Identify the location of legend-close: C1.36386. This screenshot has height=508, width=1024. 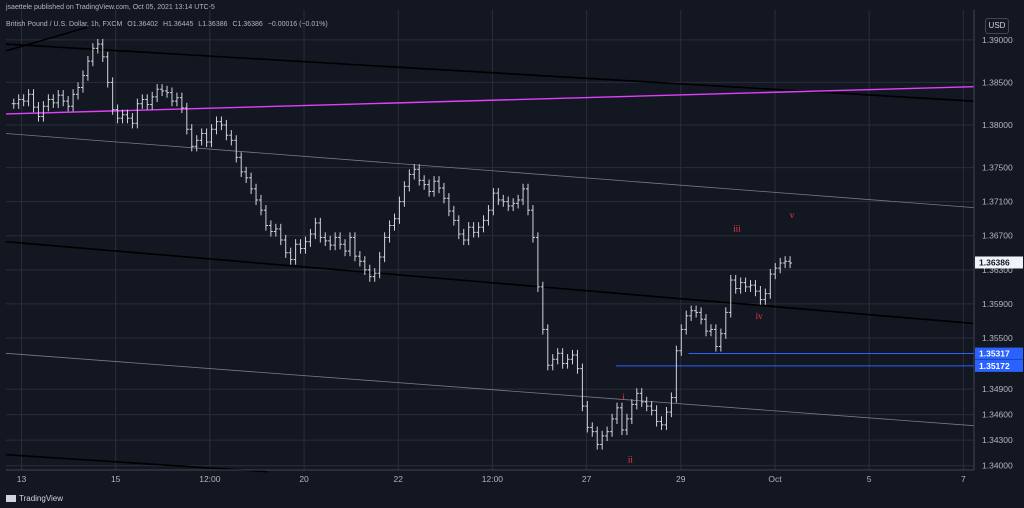
(247, 24).